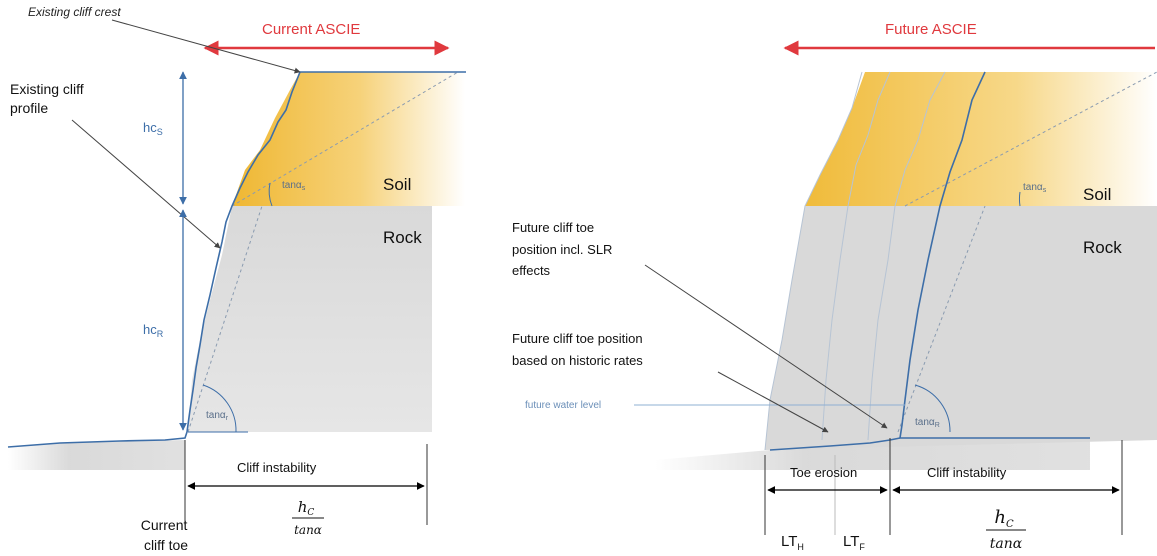 This screenshot has width=1157, height=556. What do you see at coordinates (994, 255) in the screenshot?
I see `future-cliff-profile` at bounding box center [994, 255].